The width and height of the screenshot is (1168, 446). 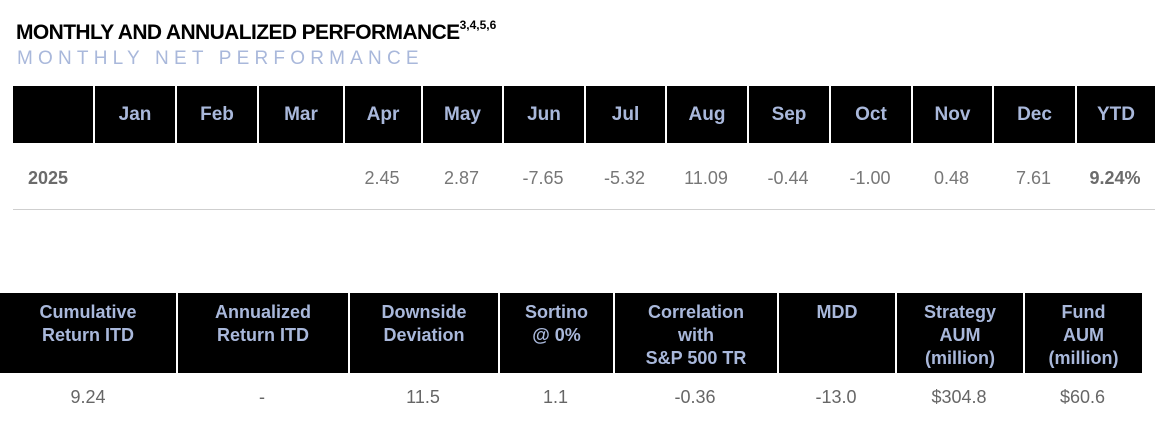 What do you see at coordinates (695, 396) in the screenshot?
I see `cell-correlation: -0.36` at bounding box center [695, 396].